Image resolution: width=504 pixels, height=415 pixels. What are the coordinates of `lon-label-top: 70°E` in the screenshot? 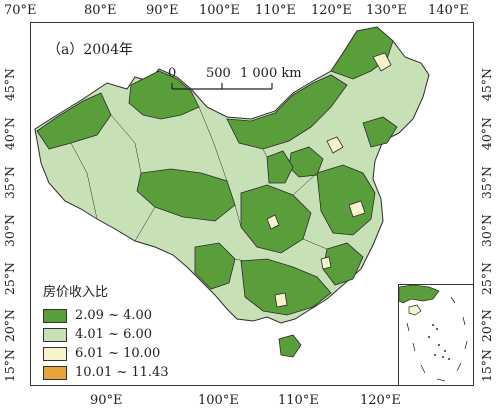 It's located at (20, 10).